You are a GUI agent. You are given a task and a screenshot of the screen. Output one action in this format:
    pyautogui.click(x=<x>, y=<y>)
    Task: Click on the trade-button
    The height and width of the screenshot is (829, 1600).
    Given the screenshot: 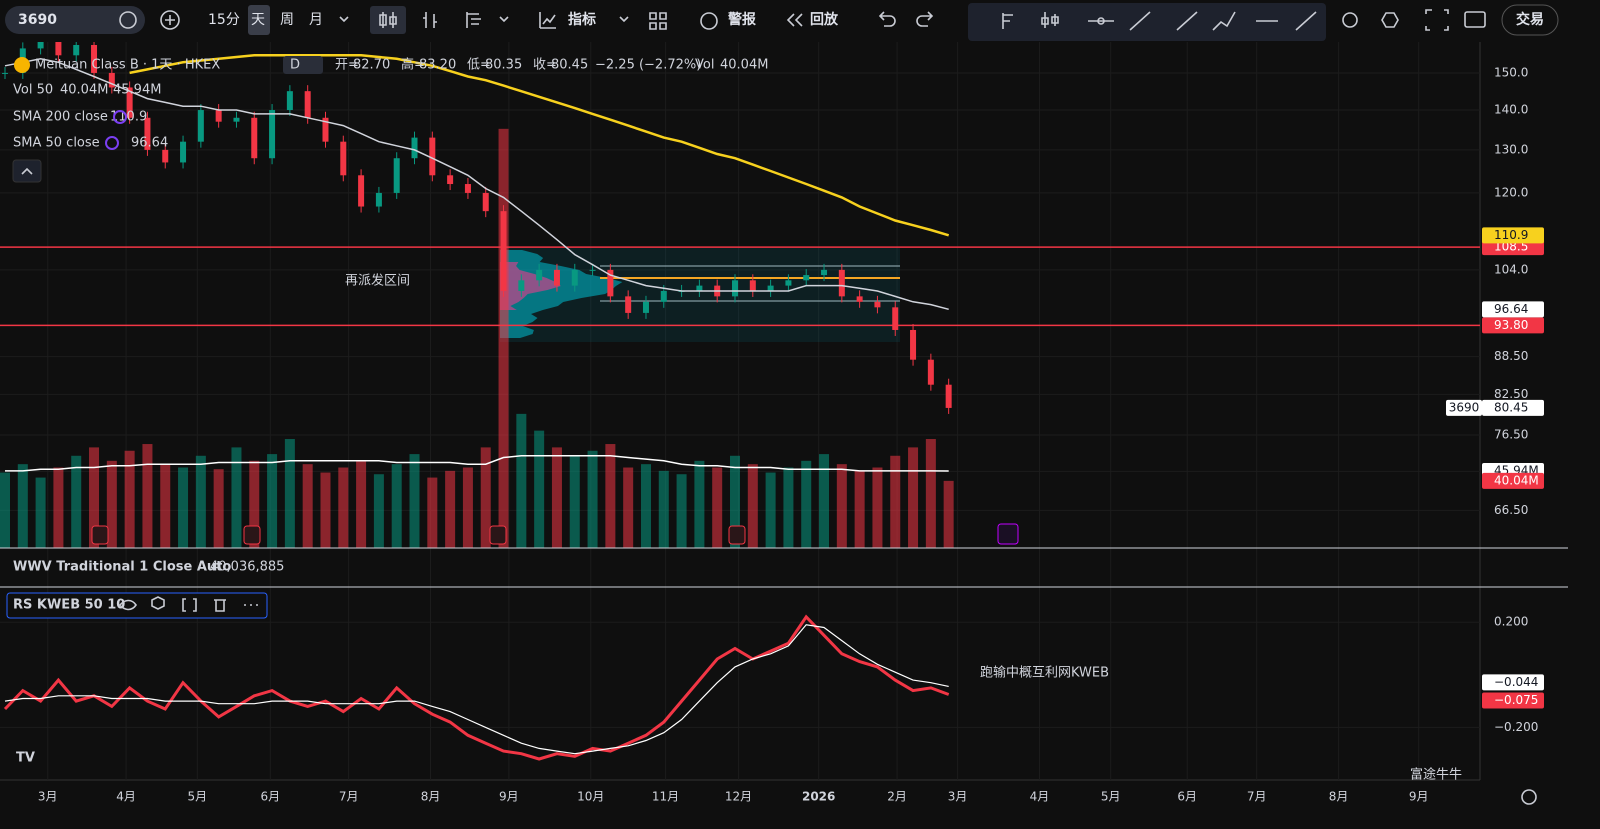 What is the action you would take?
    pyautogui.click(x=1530, y=20)
    